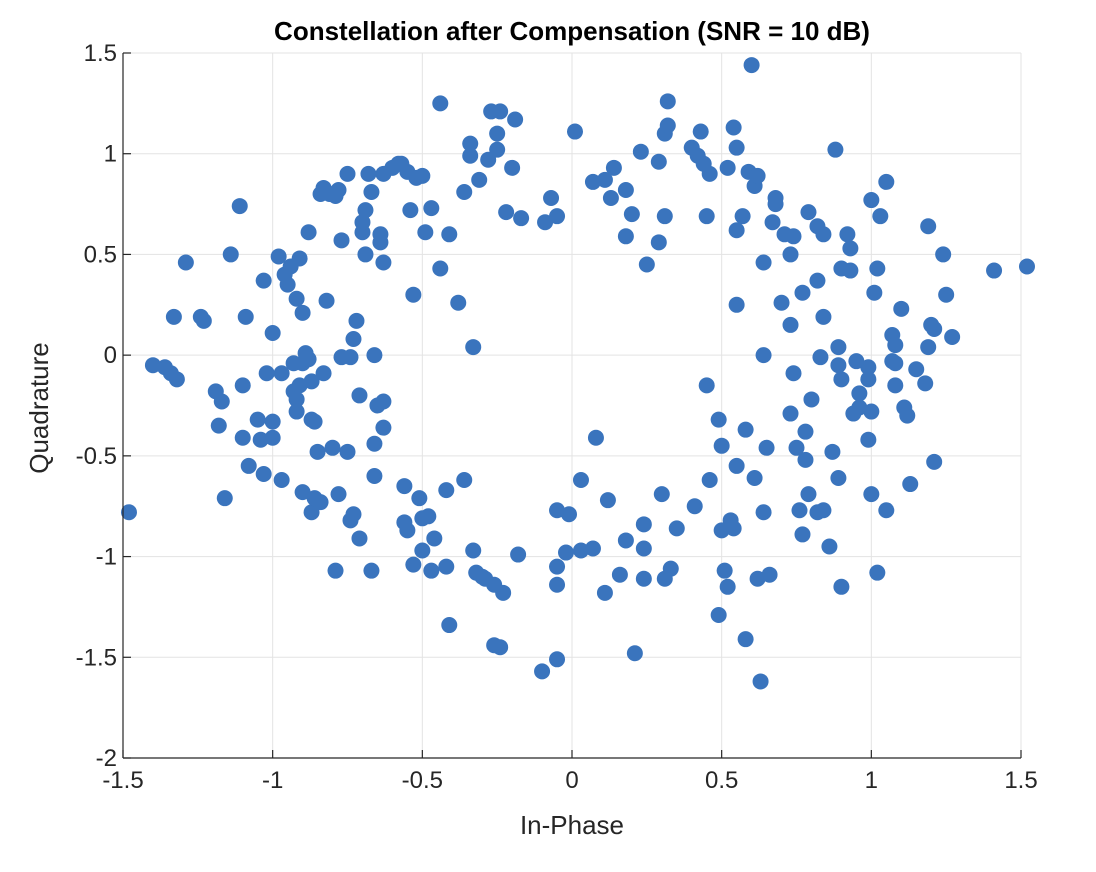 The height and width of the screenshot is (872, 1096). Describe the element at coordinates (106, 758) in the screenshot. I see `y-tick-label: -2` at that location.